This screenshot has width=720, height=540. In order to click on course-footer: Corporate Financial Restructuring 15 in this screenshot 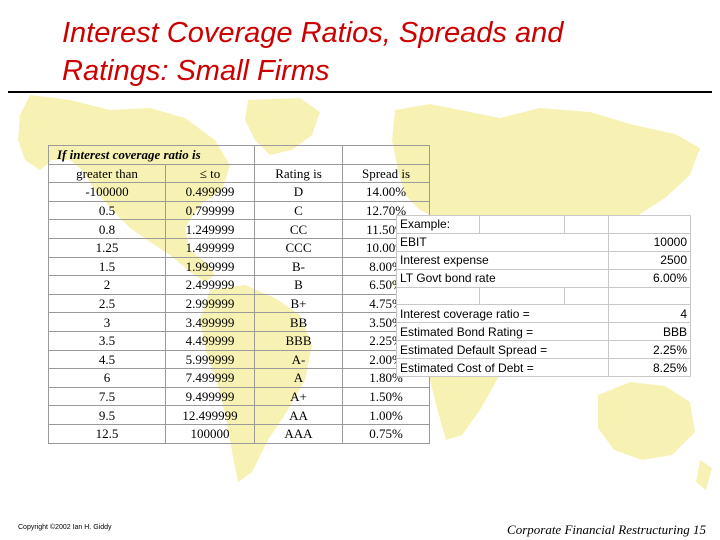, I will do `click(606, 529)`.